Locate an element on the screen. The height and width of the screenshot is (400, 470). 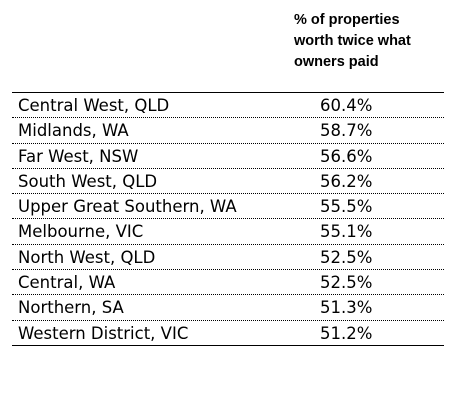
region-cell: Western District, VIC is located at coordinates (103, 333).